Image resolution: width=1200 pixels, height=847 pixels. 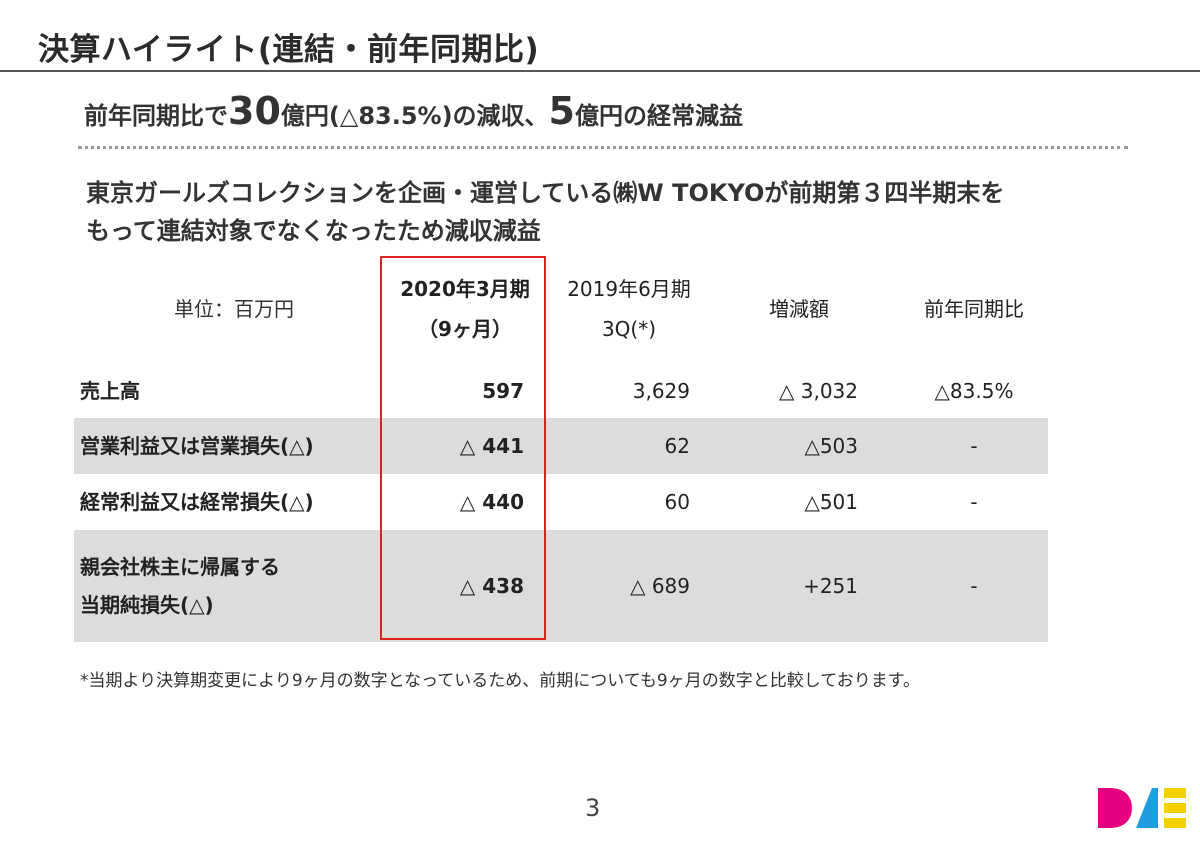 What do you see at coordinates (545, 193) in the screenshot?
I see `subheading-line-1: 東京ガールズコレクションを企画・運営している㈱W TOKYOが前期第３四半期末を` at bounding box center [545, 193].